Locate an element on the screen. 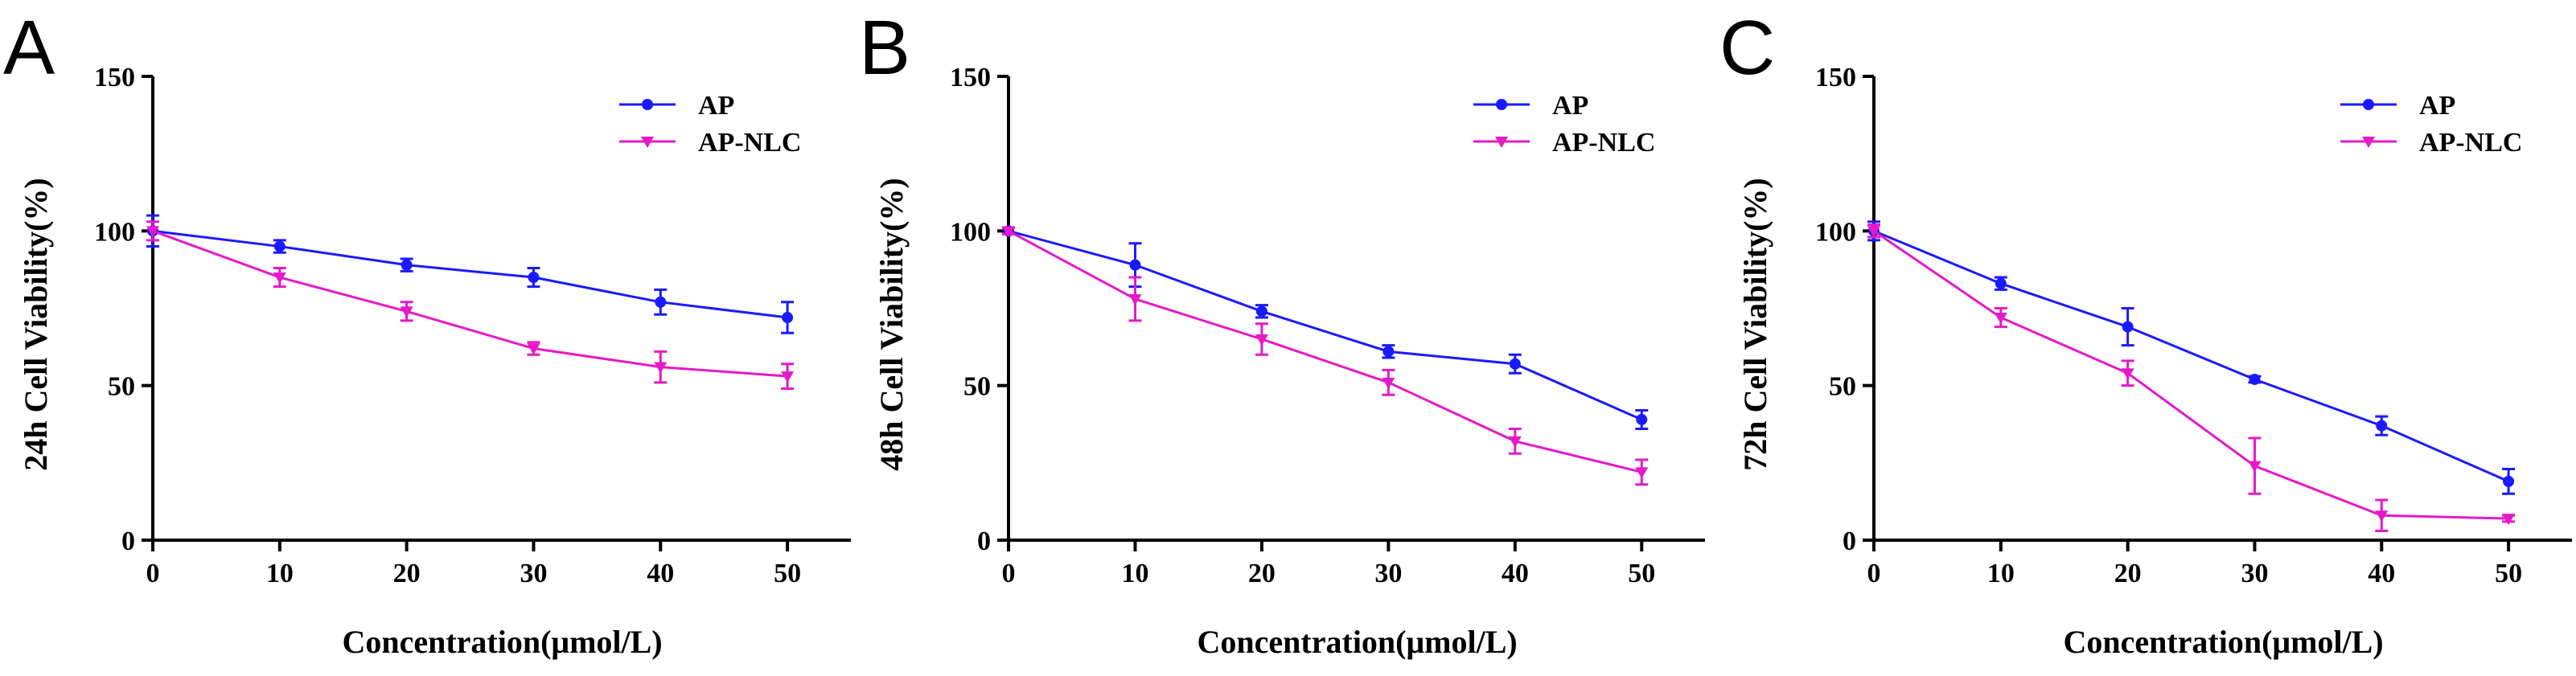 This screenshot has height=676, width=2576. panel-label: B is located at coordinates (884, 48).